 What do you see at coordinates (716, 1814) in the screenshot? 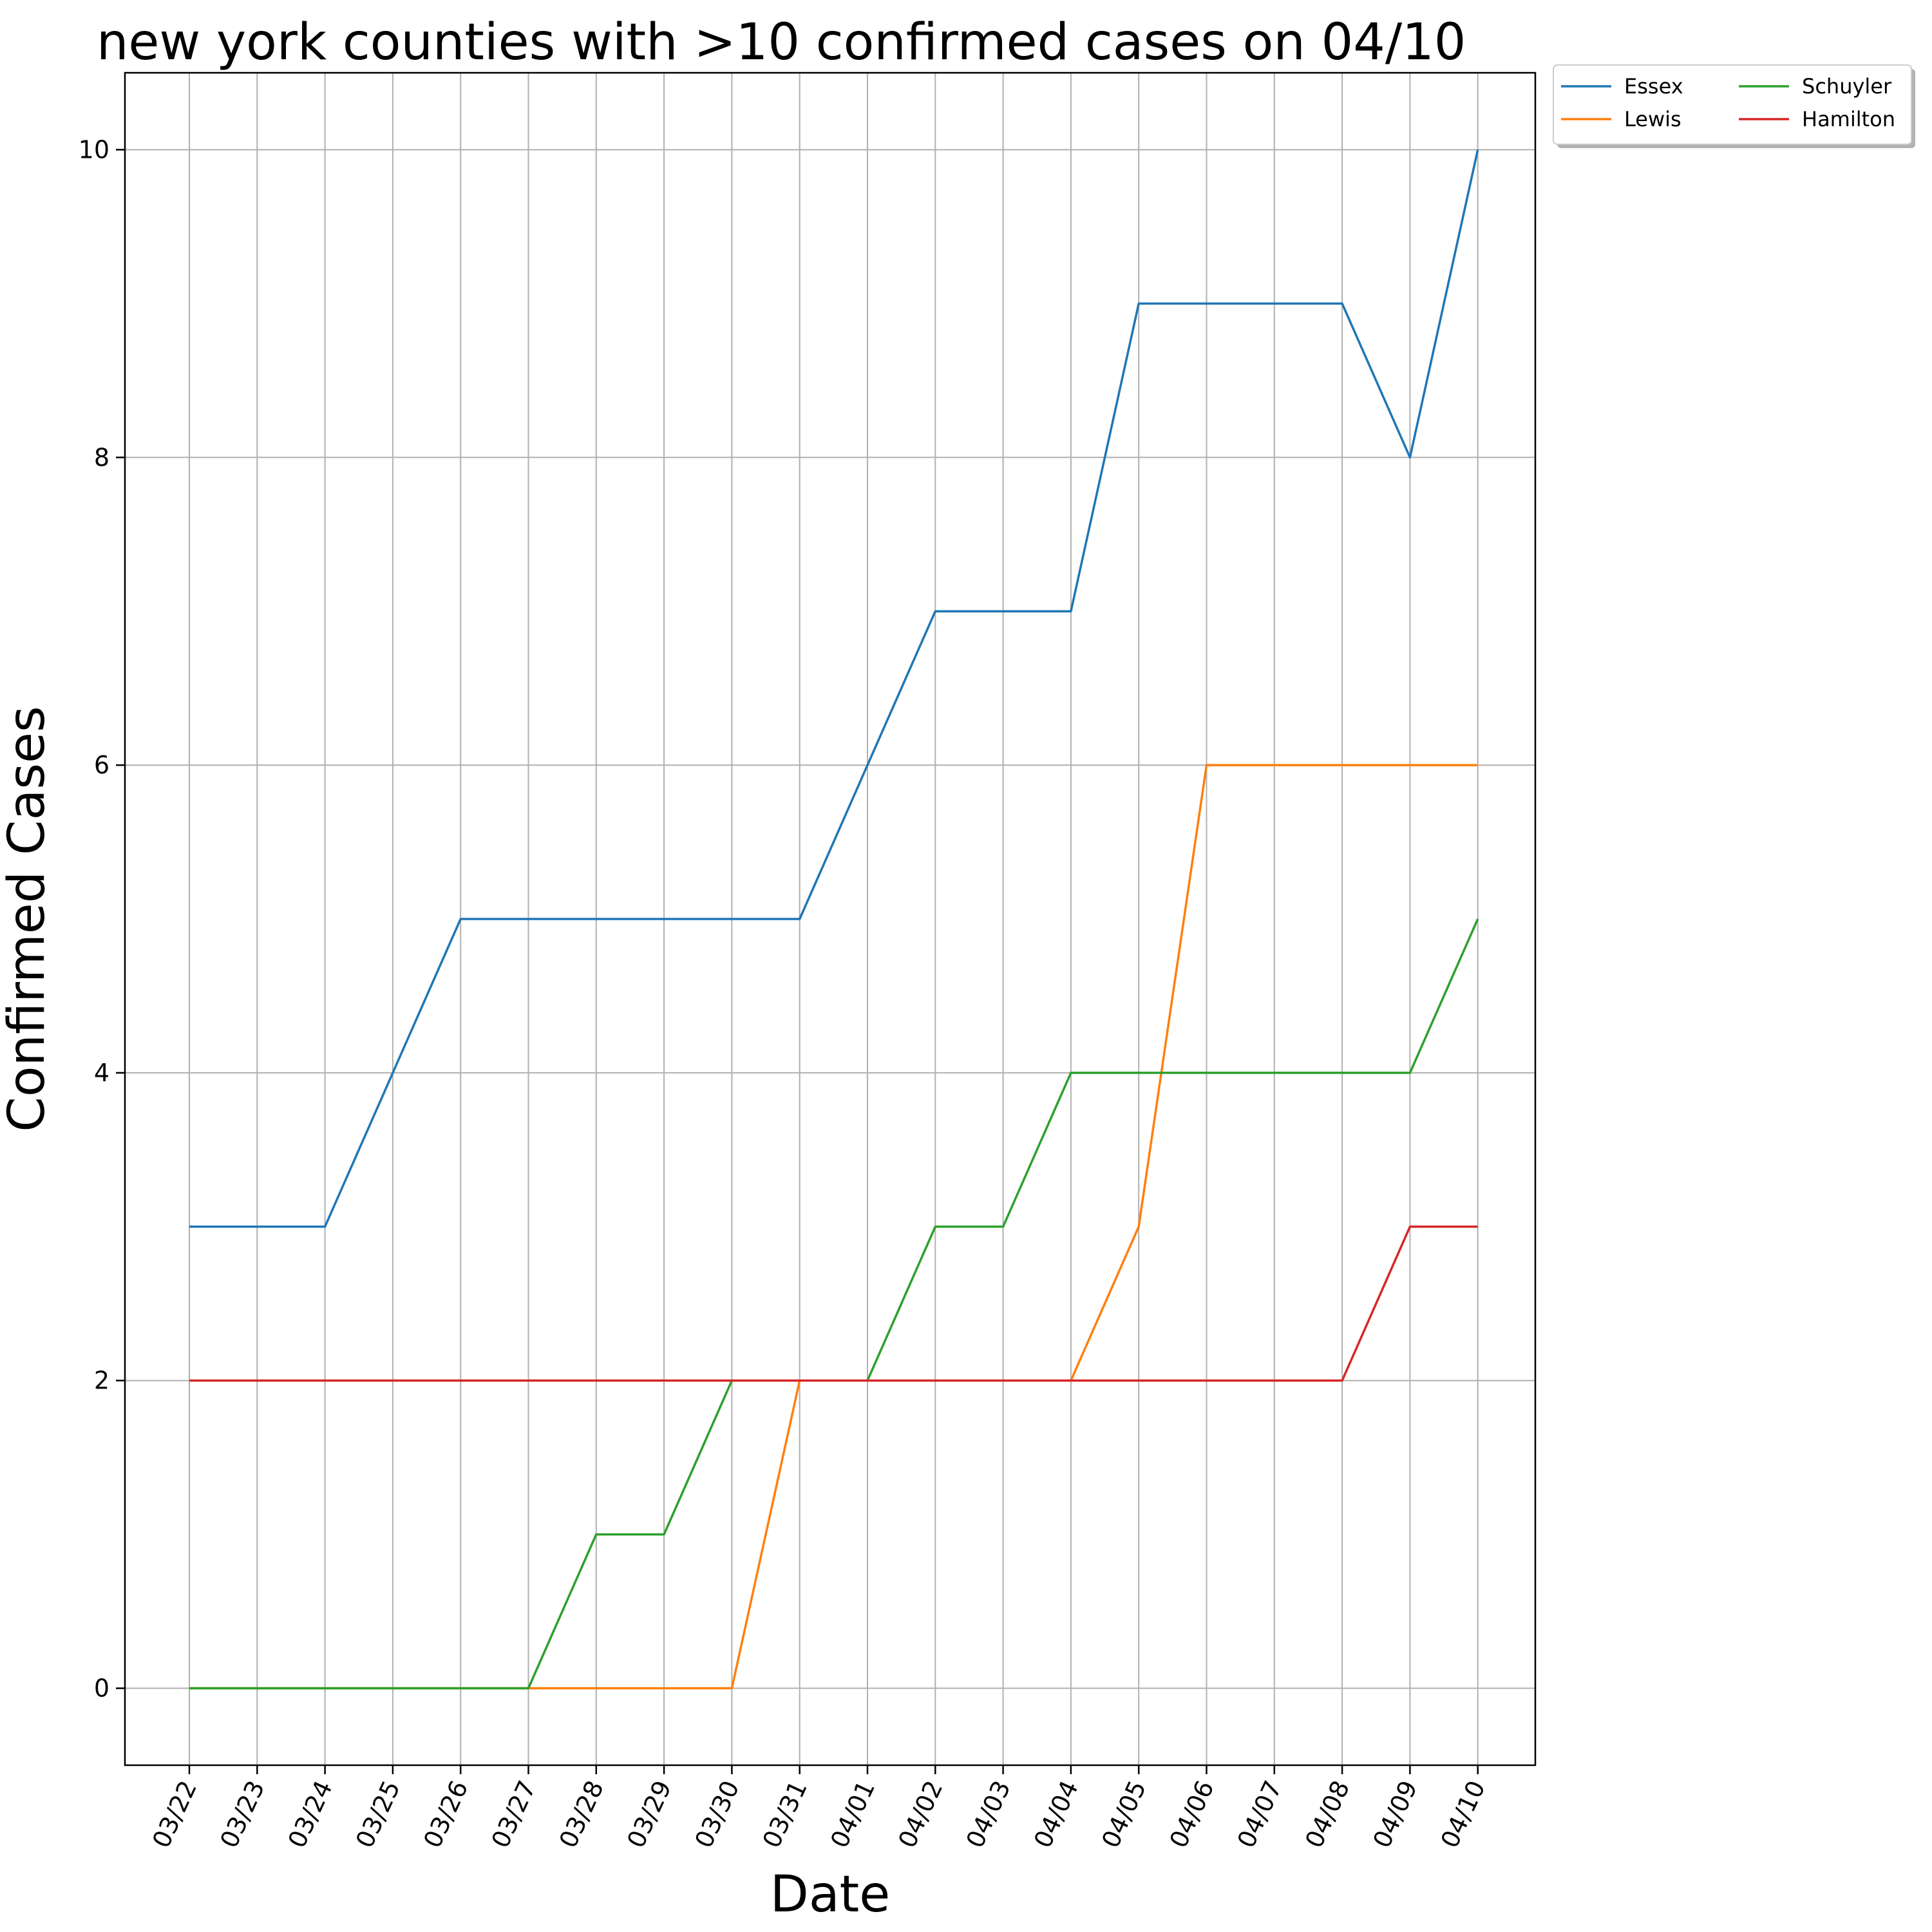
I see `x-tick-label: 03/30` at bounding box center [716, 1814].